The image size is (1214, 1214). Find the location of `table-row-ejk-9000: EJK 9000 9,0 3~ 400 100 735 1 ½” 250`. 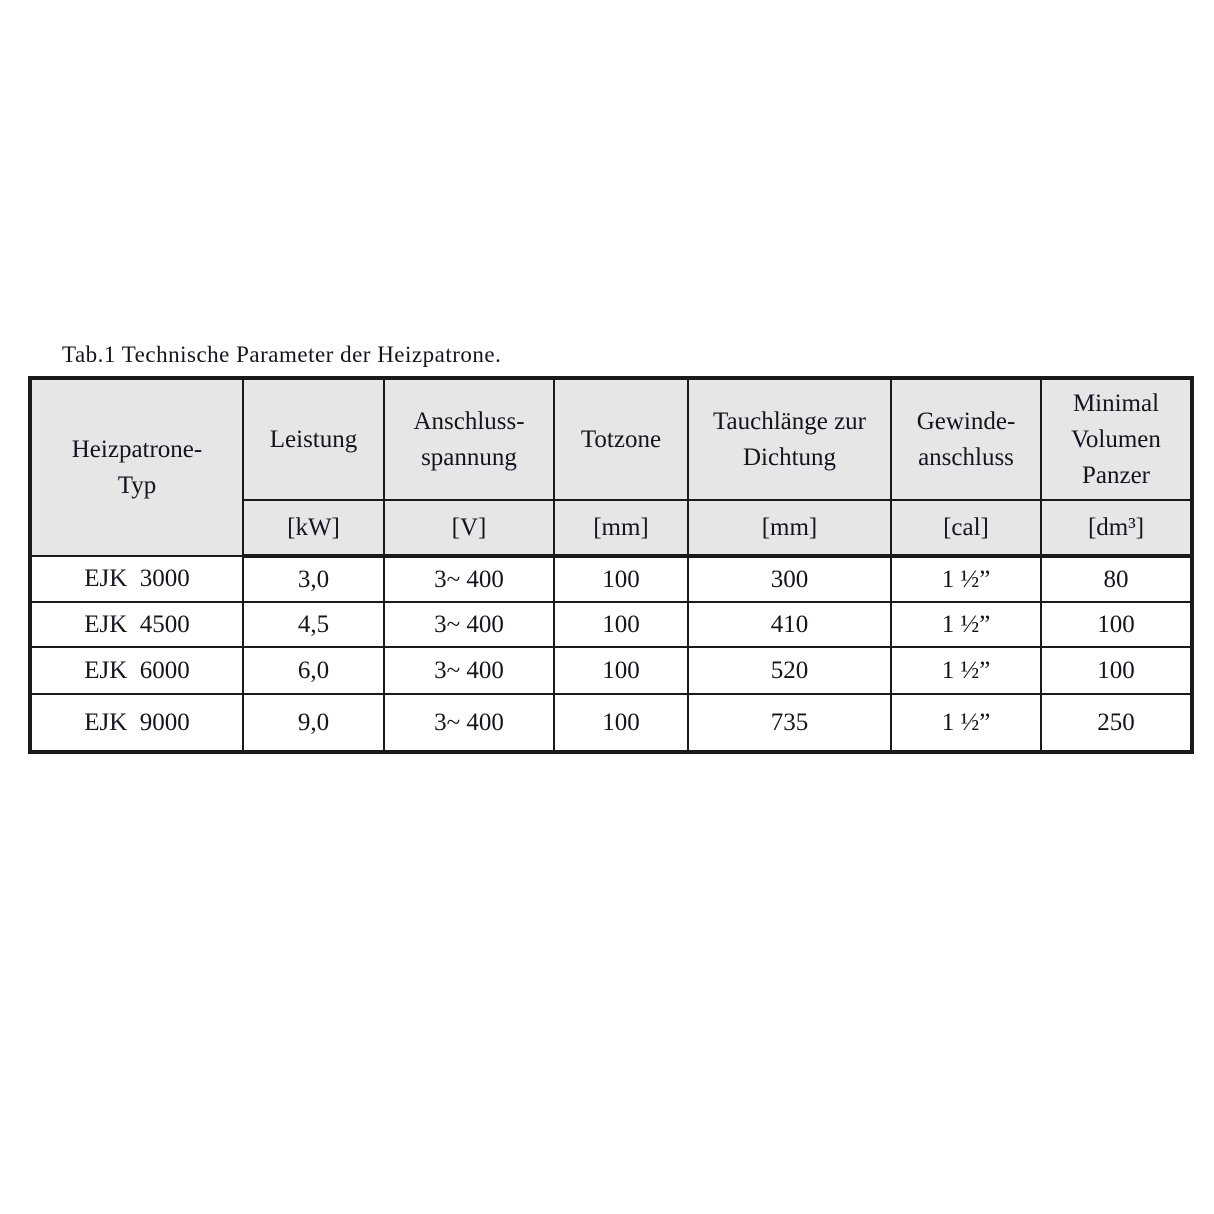

table-row-ejk-9000: EJK 9000 9,0 3~ 400 100 735 1 ½” 250 is located at coordinates (611, 723).